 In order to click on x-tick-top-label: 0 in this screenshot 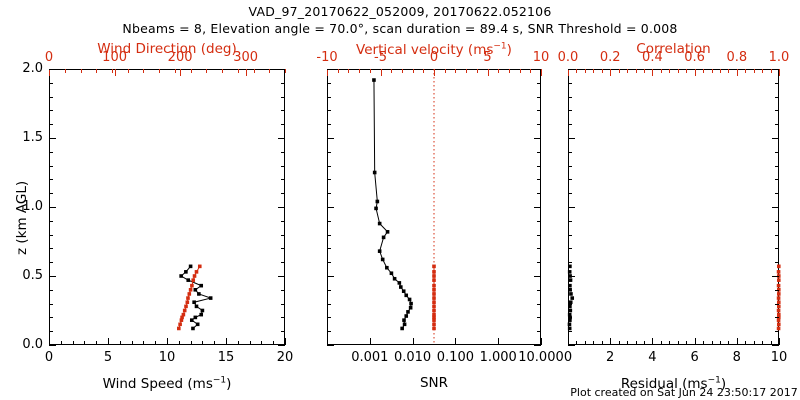, I will do `click(434, 57)`.